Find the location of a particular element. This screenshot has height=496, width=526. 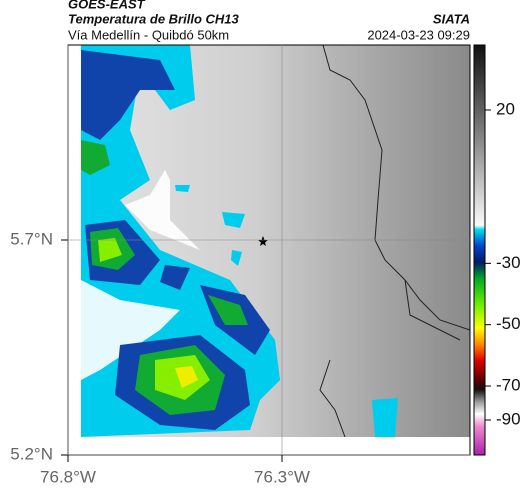

datetime: 2024-03-23 09:29 is located at coordinates (418, 34).